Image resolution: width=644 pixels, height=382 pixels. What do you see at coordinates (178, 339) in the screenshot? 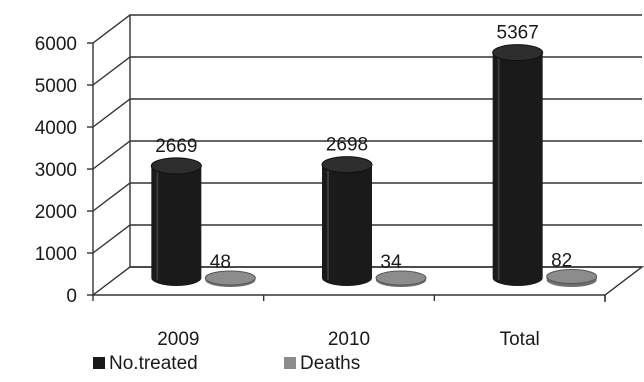
I see `x-category-label: 2009` at bounding box center [178, 339].